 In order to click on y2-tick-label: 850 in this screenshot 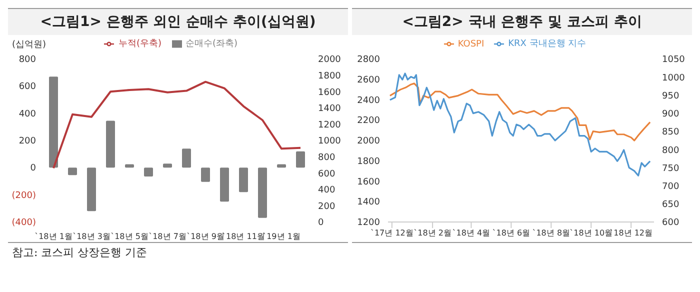, I will do `click(671, 133)`.